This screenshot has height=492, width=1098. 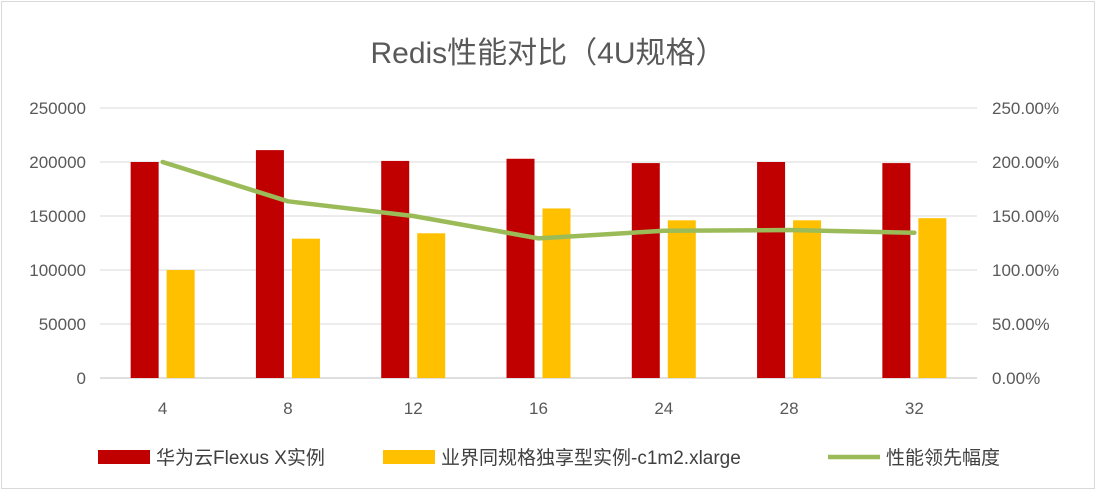 What do you see at coordinates (914, 408) in the screenshot?
I see `x-tick-label: 32` at bounding box center [914, 408].